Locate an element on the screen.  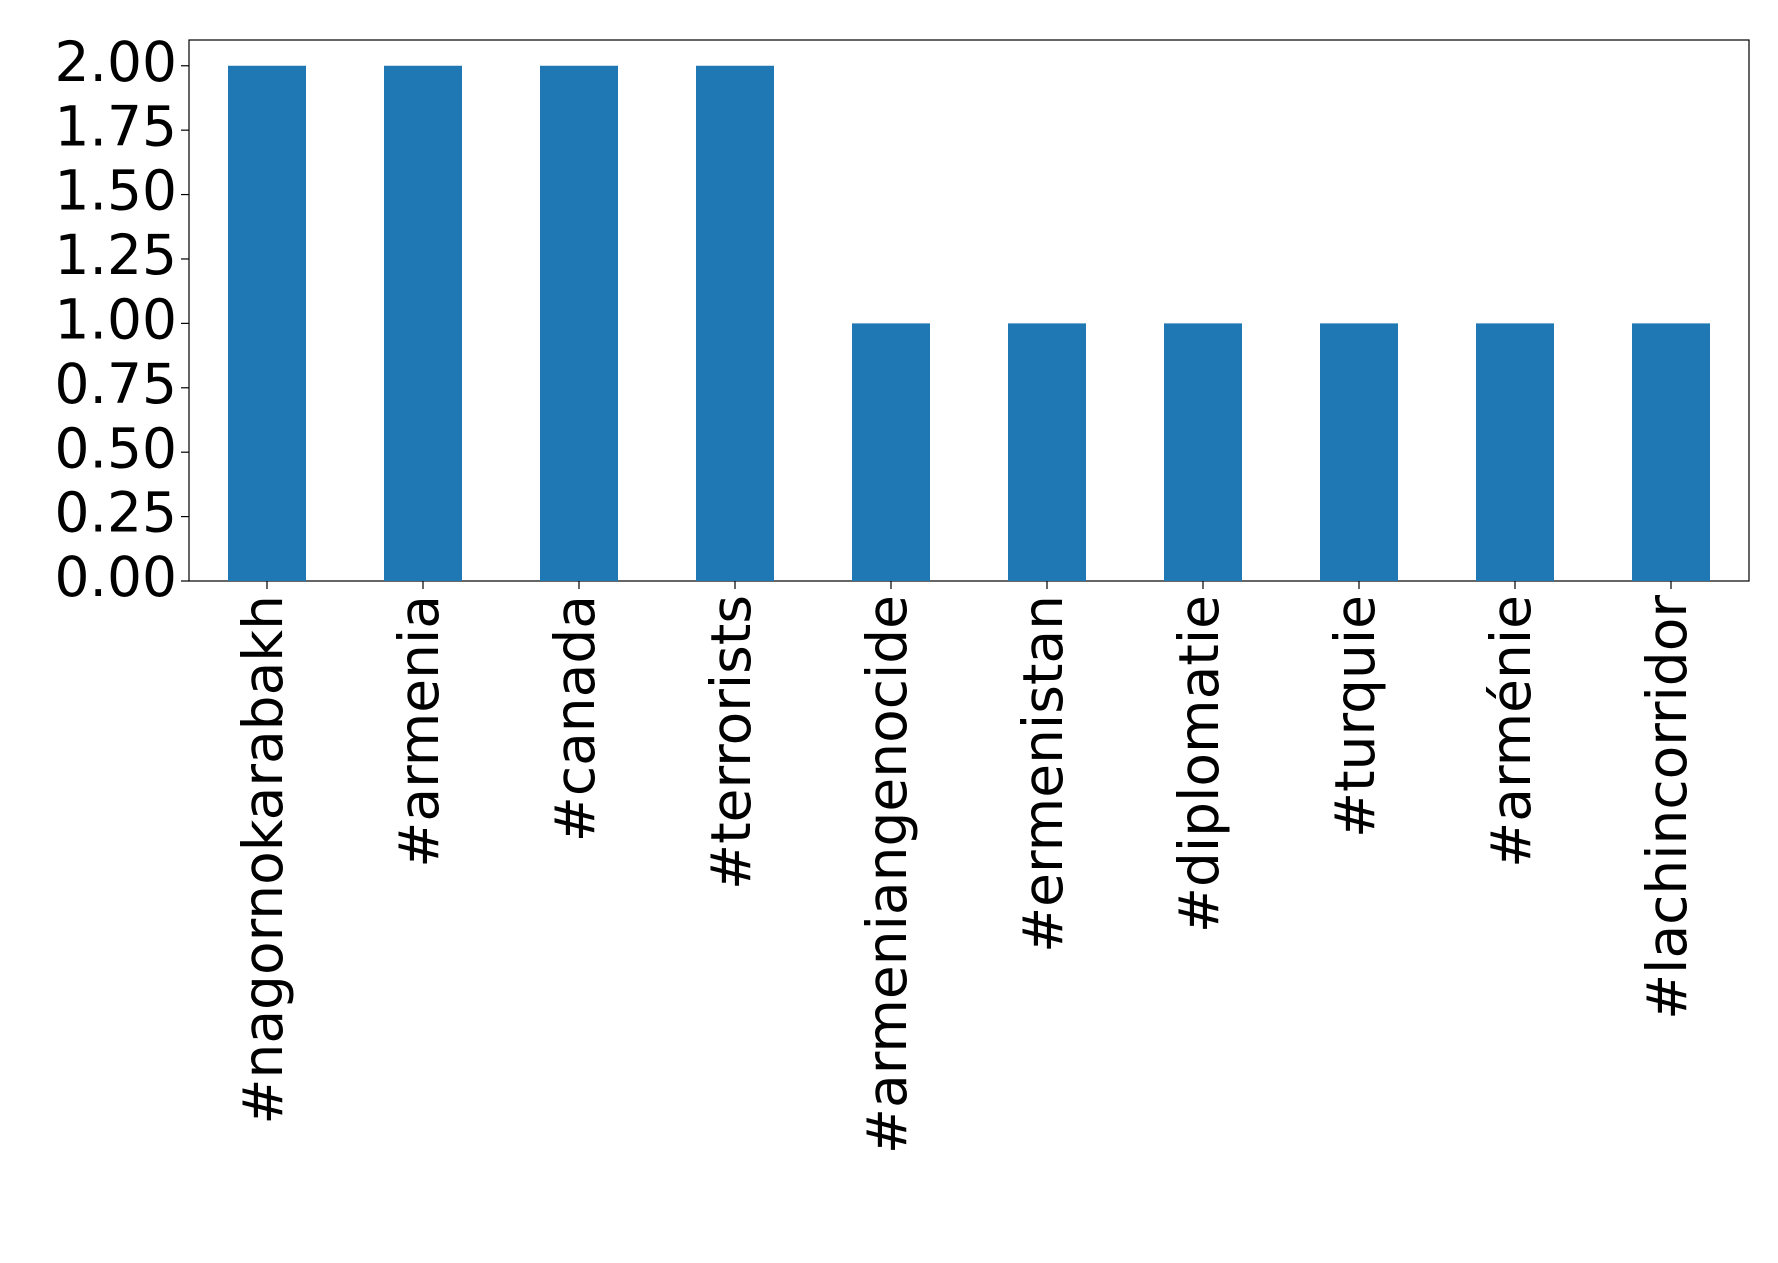
y-tick-label: 0.00 is located at coordinates (116, 577).